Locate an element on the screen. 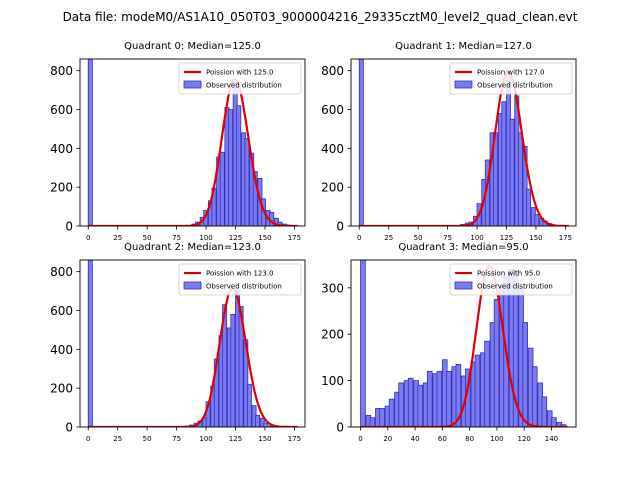 Image resolution: width=640 pixels, height=480 pixels. legend-label-fit: Poission with 127.0 is located at coordinates (511, 73).